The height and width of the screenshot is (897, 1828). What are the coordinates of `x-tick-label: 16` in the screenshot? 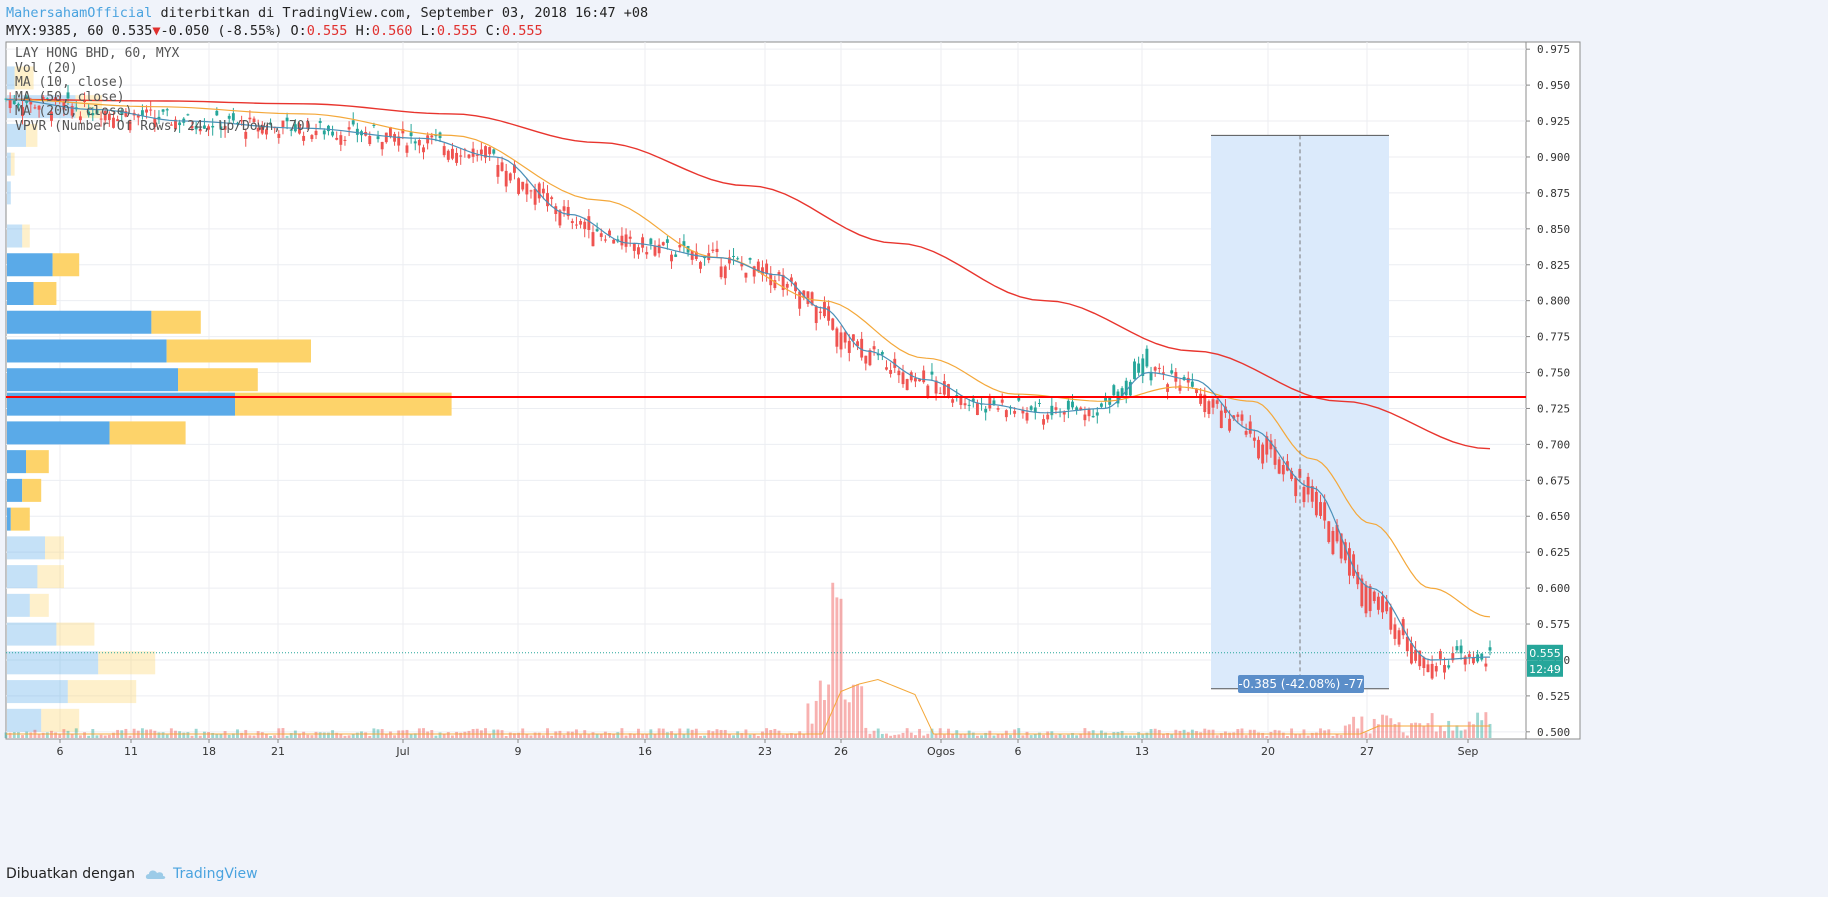 It's located at (645, 751).